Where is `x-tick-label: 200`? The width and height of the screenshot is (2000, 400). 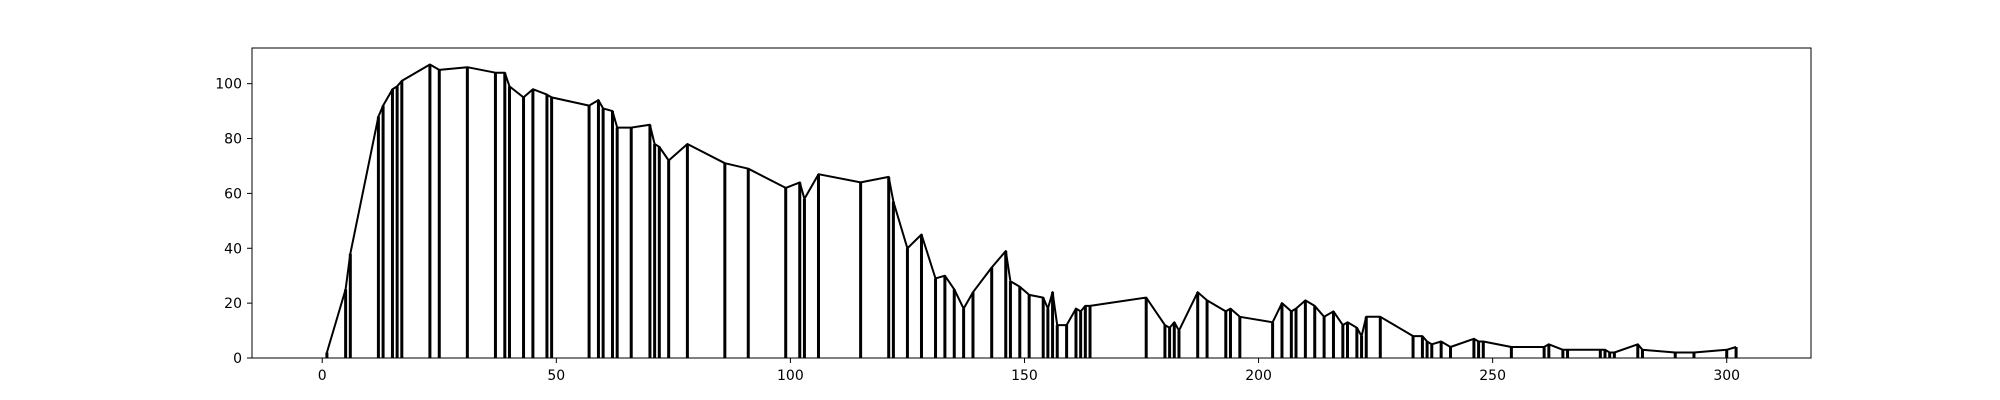 x-tick-label: 200 is located at coordinates (1258, 376).